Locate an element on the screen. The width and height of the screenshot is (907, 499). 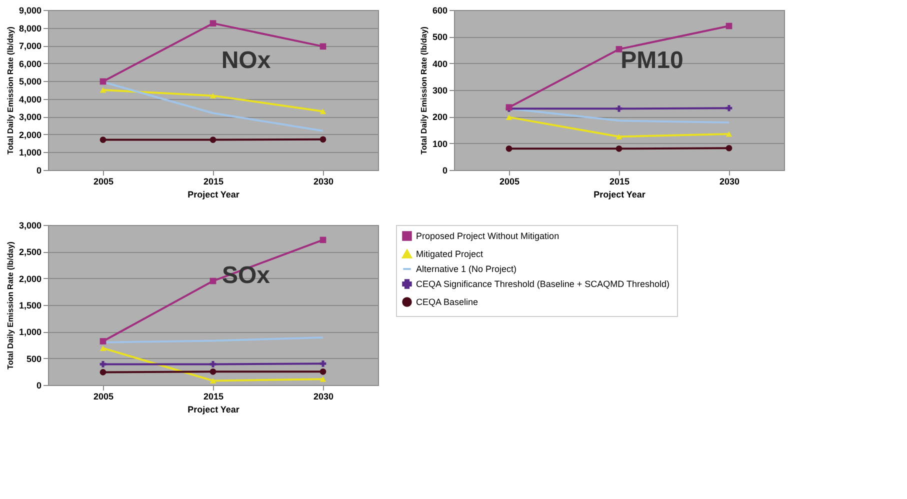
y-tick-label: 5,000 is located at coordinates (30, 81).